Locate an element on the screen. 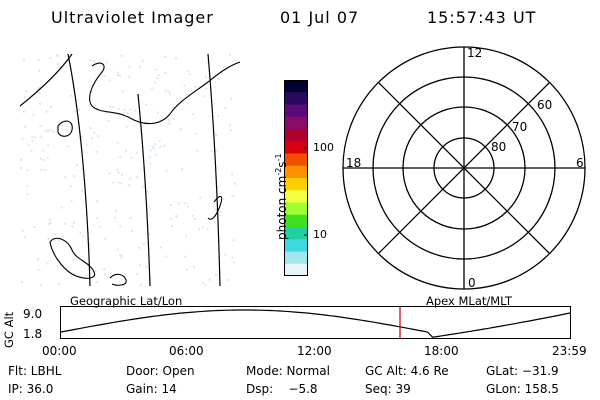 Image resolution: width=600 pixels, height=400 pixels. alt-x-tick-0: 00:00 is located at coordinates (59, 351).